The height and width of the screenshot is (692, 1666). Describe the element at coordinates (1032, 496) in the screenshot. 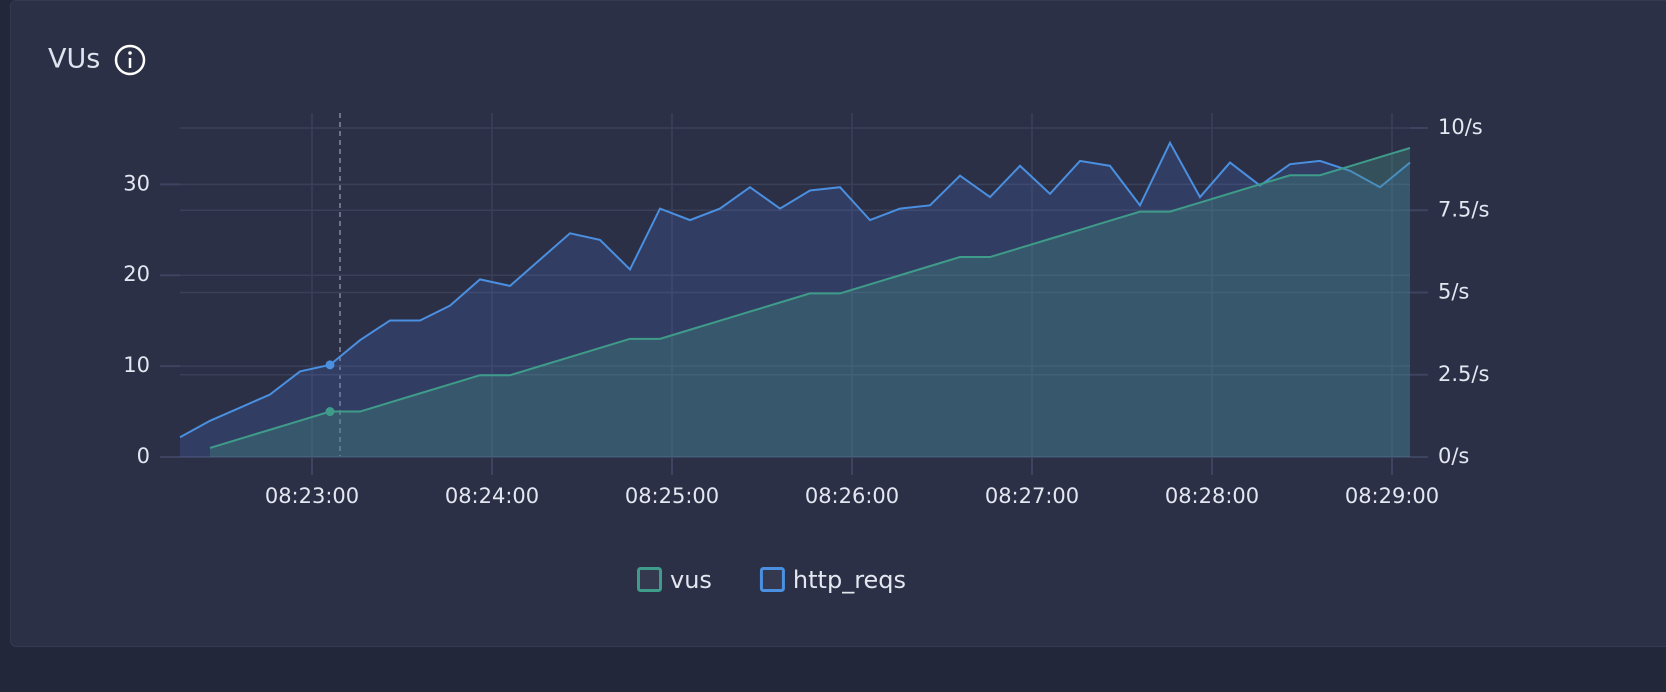

I see `x-tick-label: 08:27:00` at that location.